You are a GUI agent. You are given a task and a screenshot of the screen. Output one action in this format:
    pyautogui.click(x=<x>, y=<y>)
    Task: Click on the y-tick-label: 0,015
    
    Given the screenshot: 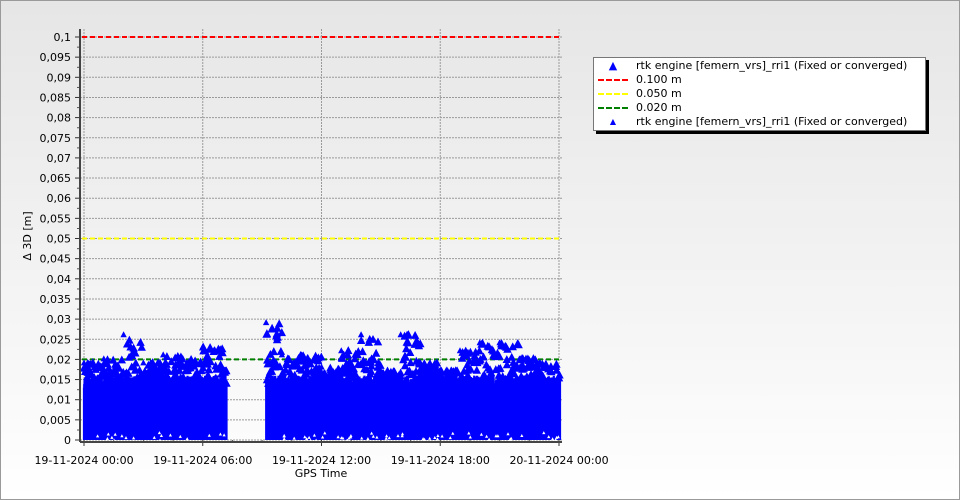 What is the action you would take?
    pyautogui.click(x=56, y=380)
    